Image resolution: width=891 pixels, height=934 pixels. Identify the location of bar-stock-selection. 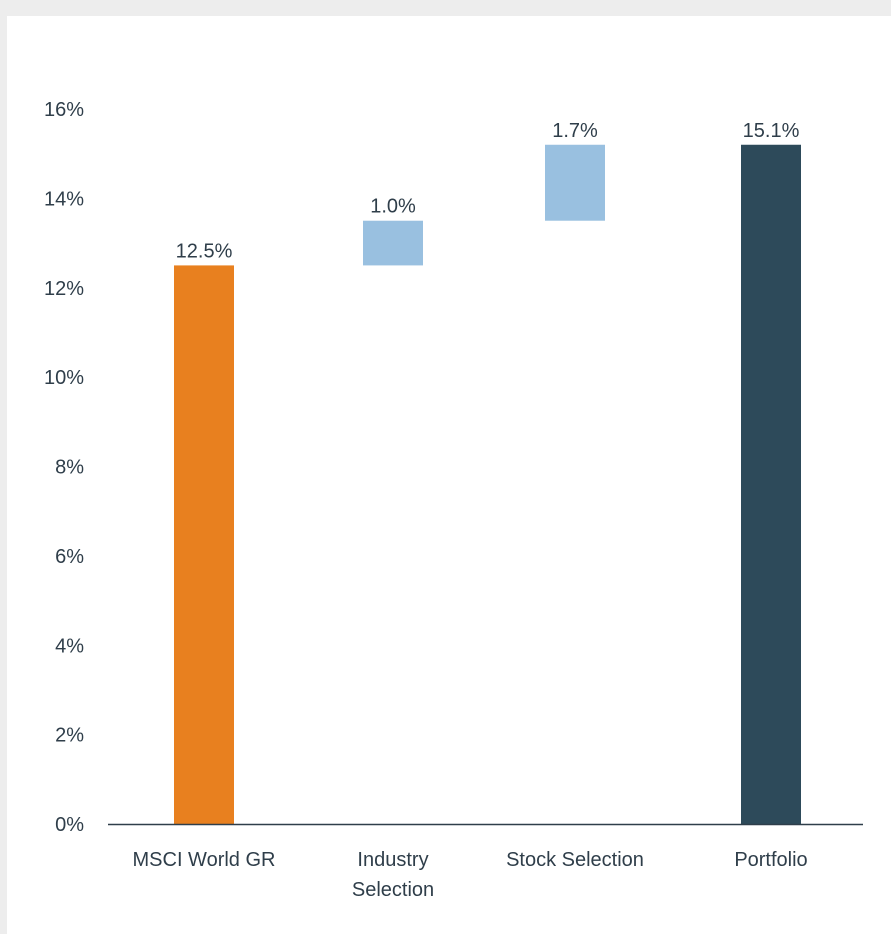
(575, 182).